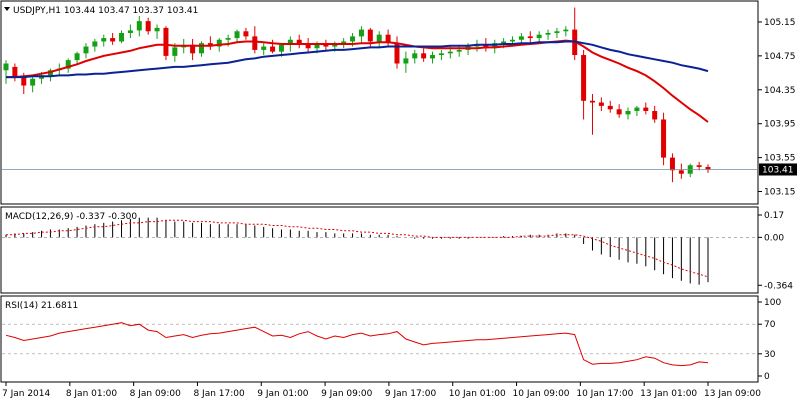 This screenshot has width=800, height=404. I want to click on rsi-line, so click(357, 344).